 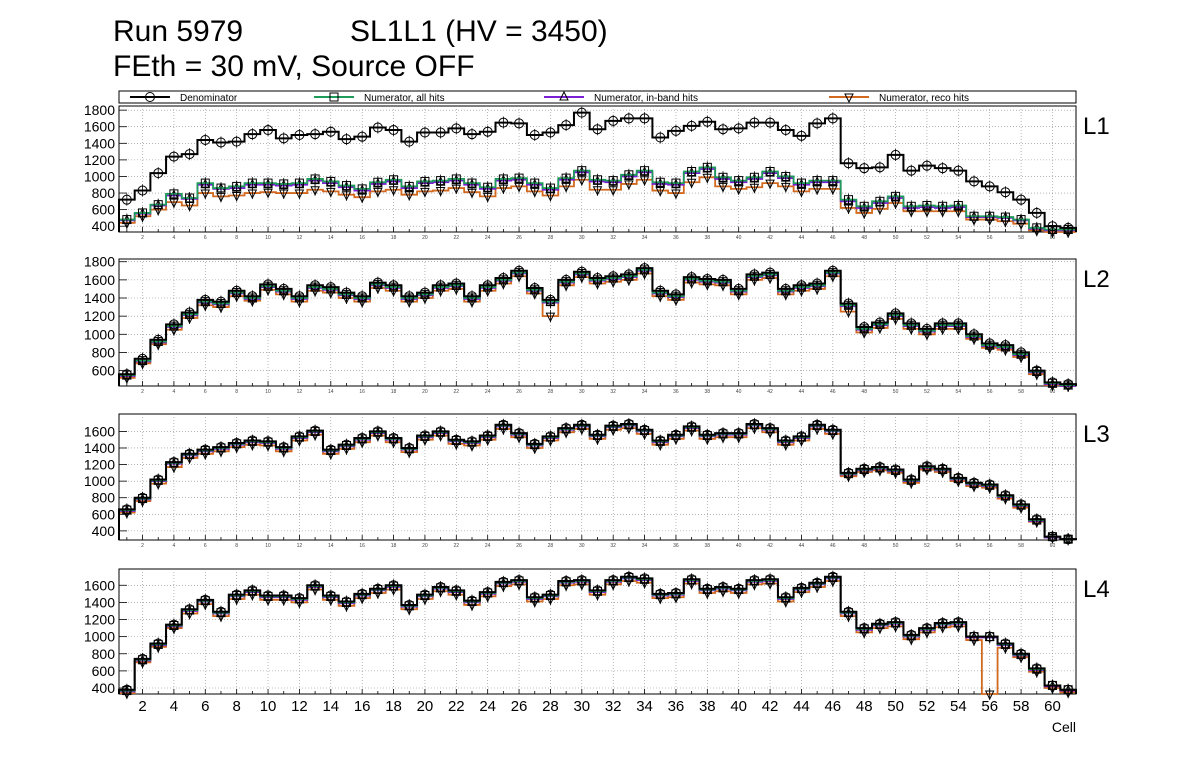 What do you see at coordinates (597, 204) in the screenshot?
I see `series-line` at bounding box center [597, 204].